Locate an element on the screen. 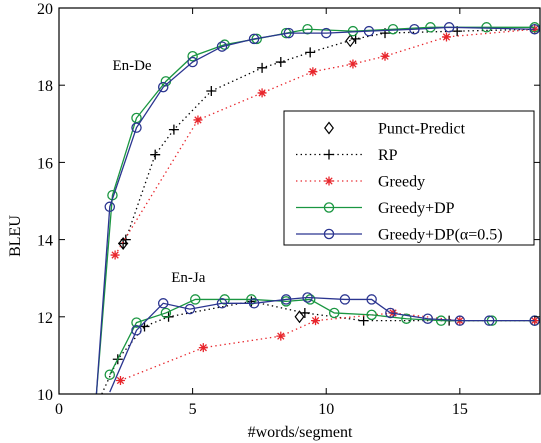  legend-label: Greedy+DP(α=0.5) is located at coordinates (440, 235).